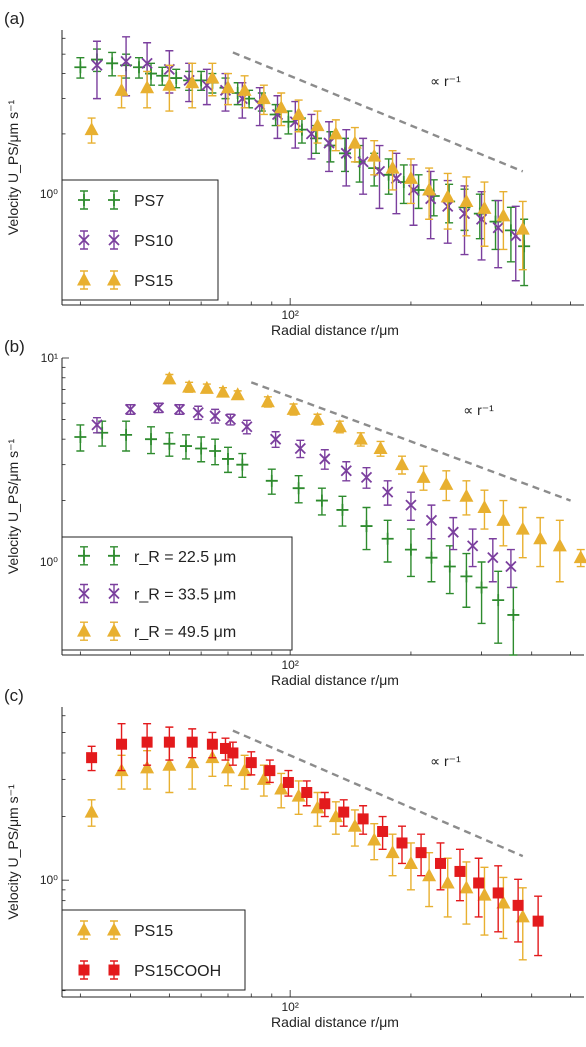  What do you see at coordinates (140, 240) in the screenshot?
I see `legend: PS7 PS10 PS15` at bounding box center [140, 240].